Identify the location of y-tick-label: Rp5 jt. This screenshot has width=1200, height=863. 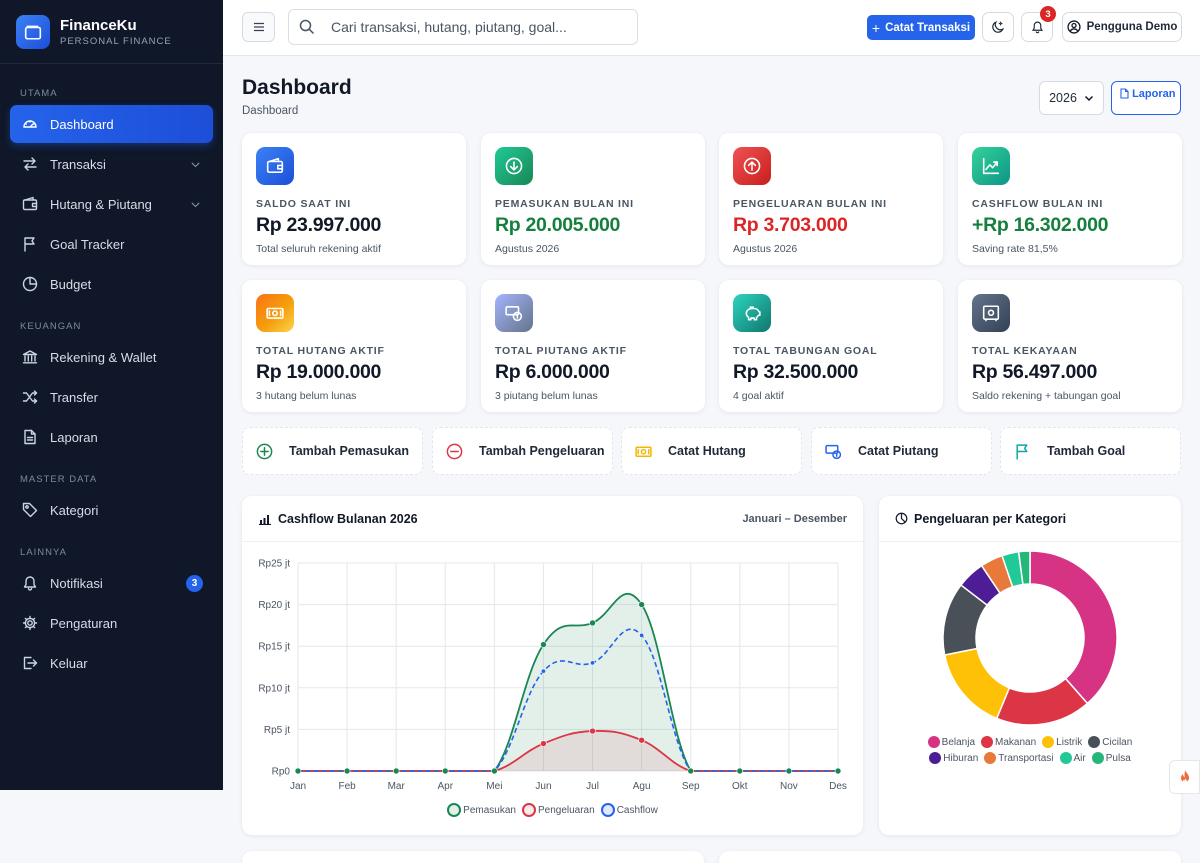
(277, 730).